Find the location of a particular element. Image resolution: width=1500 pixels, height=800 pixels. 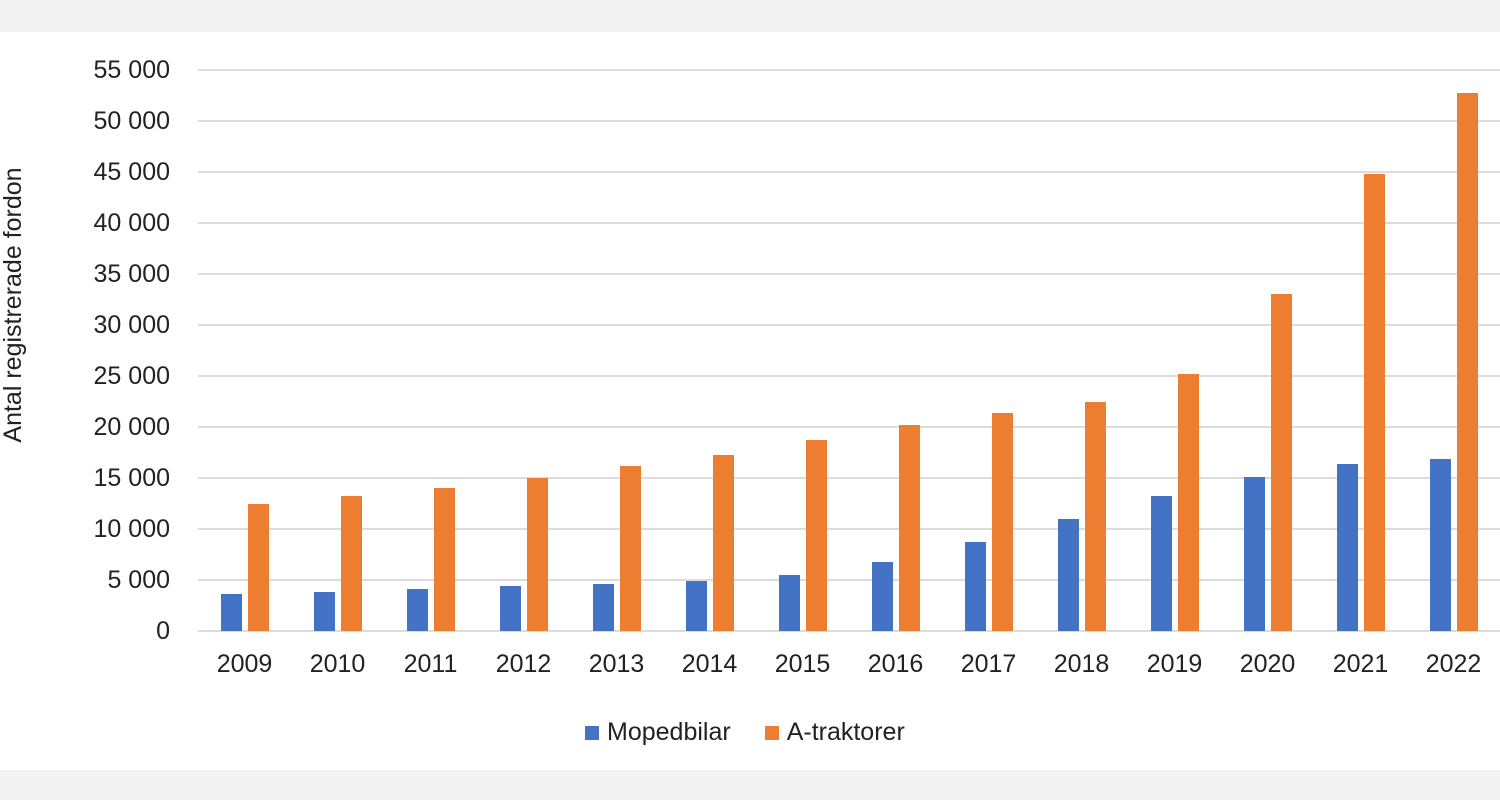

bar-mopedbilar-2012 is located at coordinates (510, 608).